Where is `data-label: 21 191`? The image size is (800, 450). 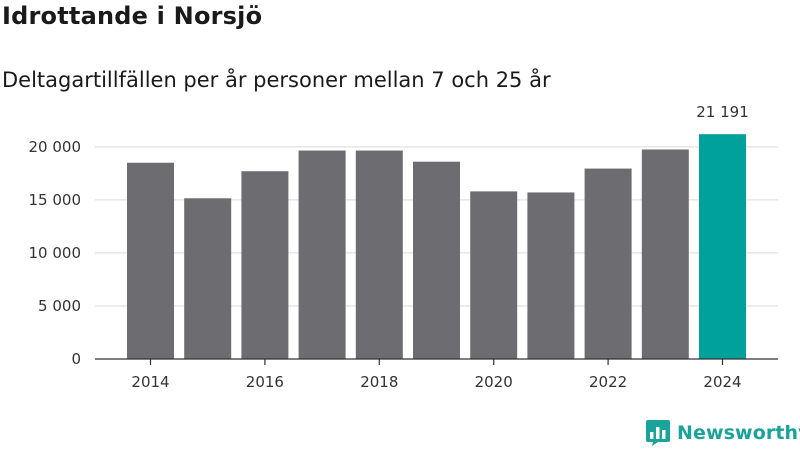
data-label: 21 191 is located at coordinates (722, 112).